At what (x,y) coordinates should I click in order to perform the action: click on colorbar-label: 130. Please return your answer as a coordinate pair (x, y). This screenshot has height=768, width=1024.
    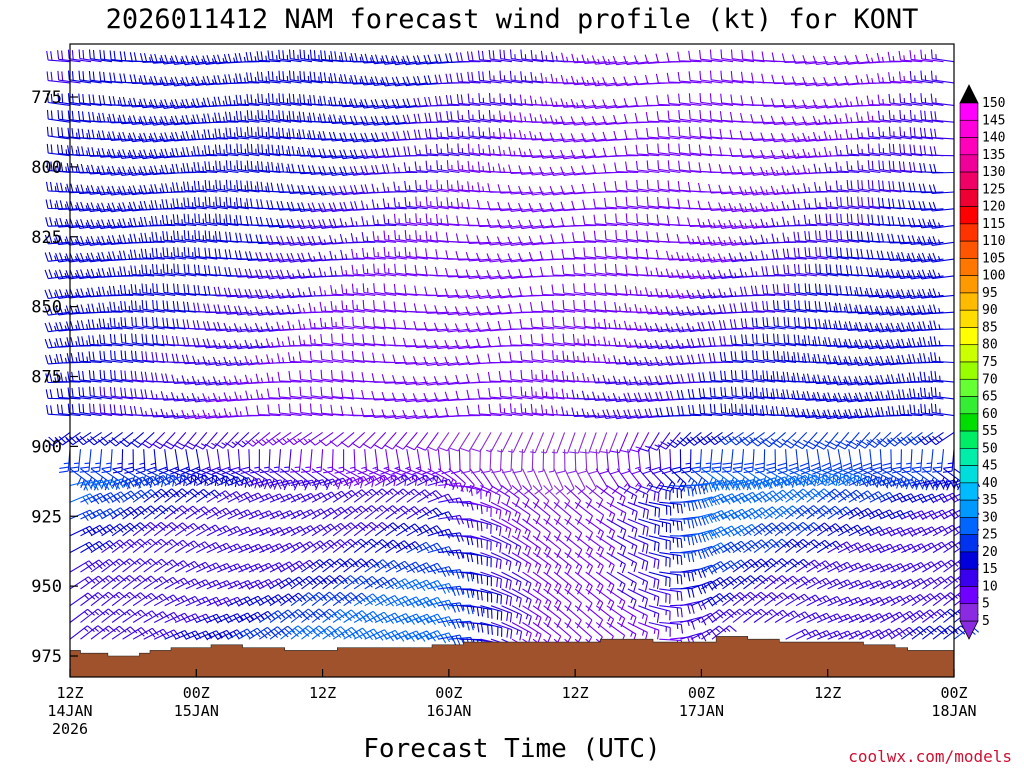
    Looking at the image, I should click on (993, 172).